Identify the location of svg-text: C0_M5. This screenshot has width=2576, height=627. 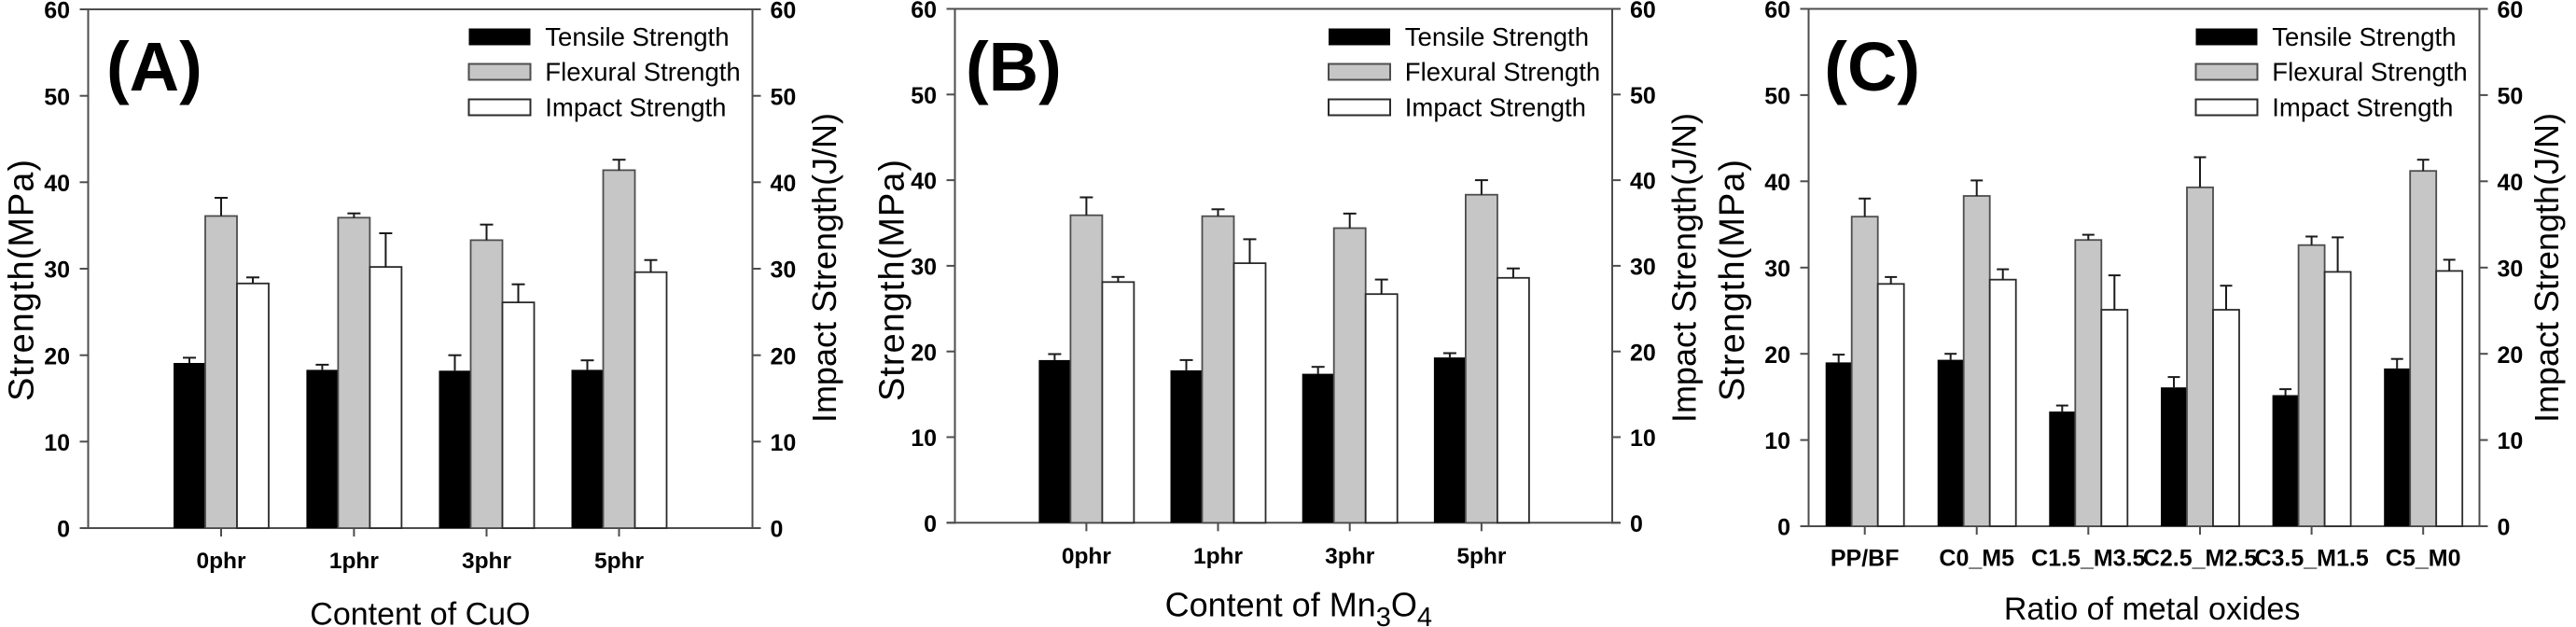
(1976, 559).